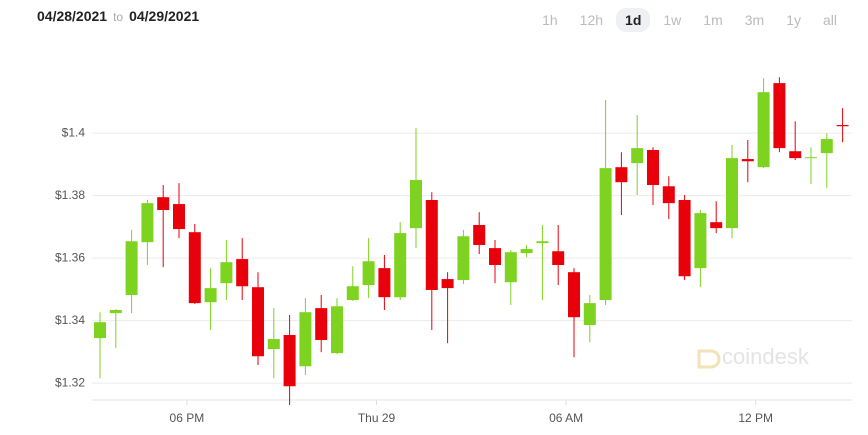  What do you see at coordinates (713, 20) in the screenshot?
I see `range-button: 1m` at bounding box center [713, 20].